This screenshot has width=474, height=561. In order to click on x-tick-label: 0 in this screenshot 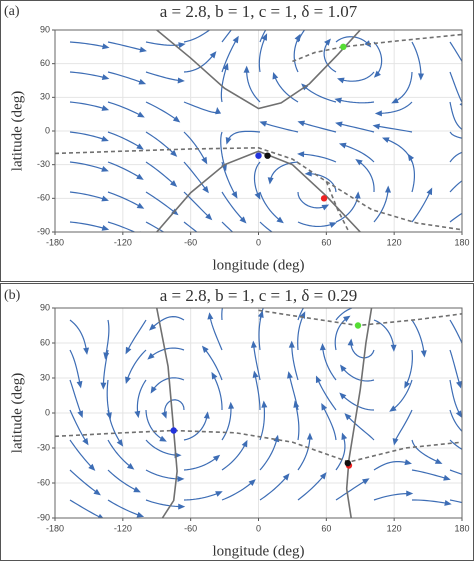, I will do `click(258, 528)`.